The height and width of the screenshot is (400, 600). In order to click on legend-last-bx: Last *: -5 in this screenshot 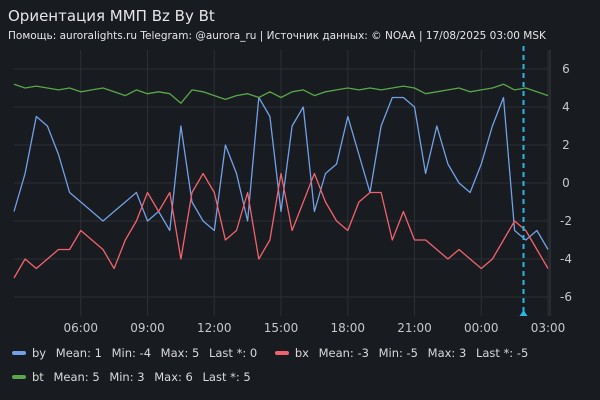, I will do `click(502, 353)`.